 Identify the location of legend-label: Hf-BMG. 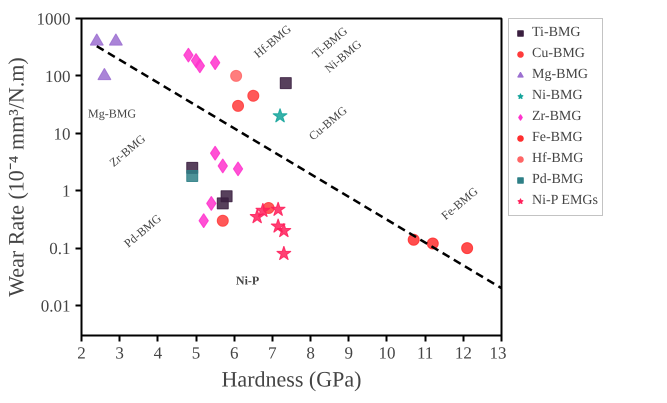
(558, 159).